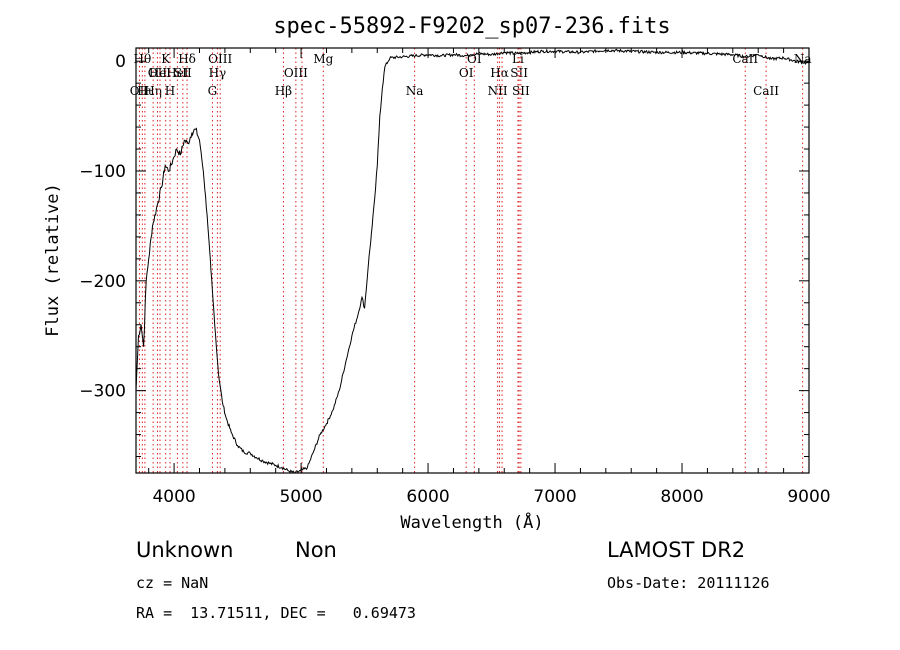  I want to click on y-axis-label: Flux (relative), so click(53, 260).